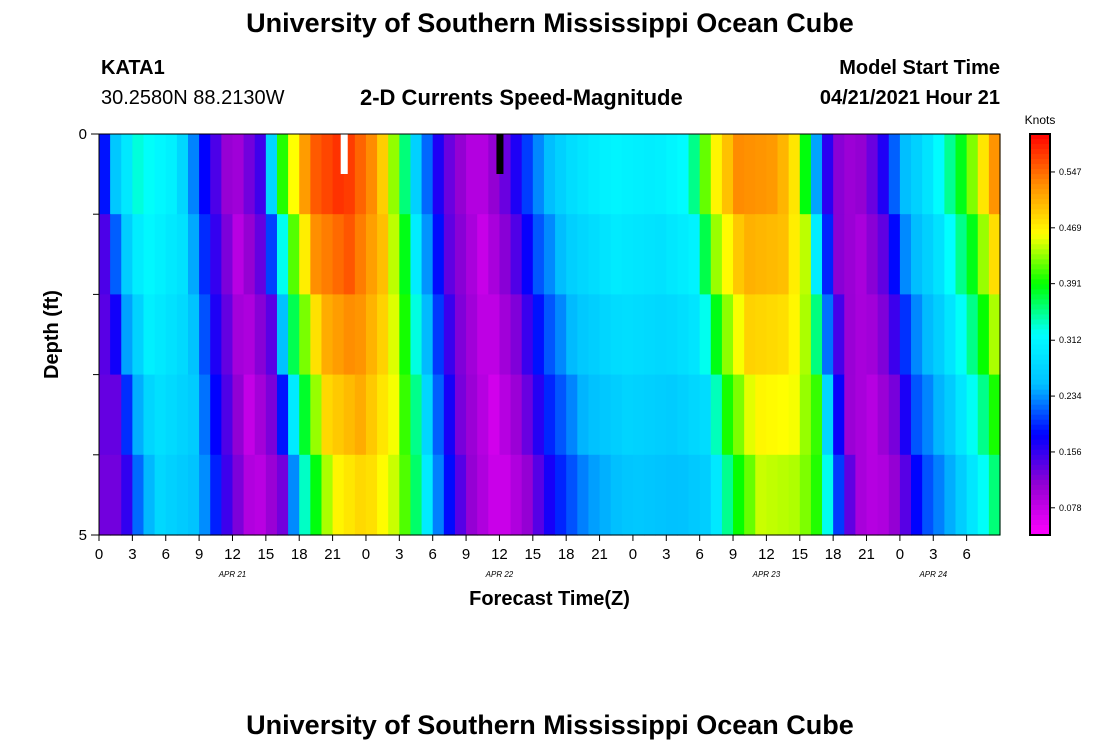 This screenshot has height=750, width=1100. Describe the element at coordinates (532, 554) in the screenshot. I see `x-tick-label: 15` at that location.